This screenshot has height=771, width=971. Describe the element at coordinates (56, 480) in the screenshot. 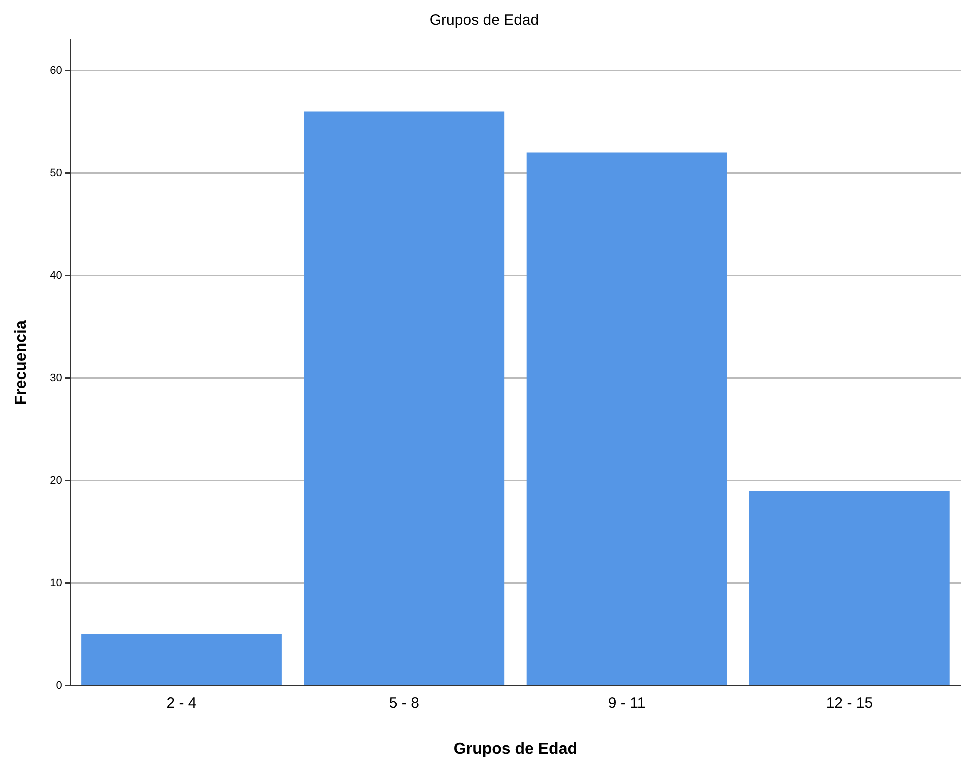

I see `y-tick-label: 20` at that location.